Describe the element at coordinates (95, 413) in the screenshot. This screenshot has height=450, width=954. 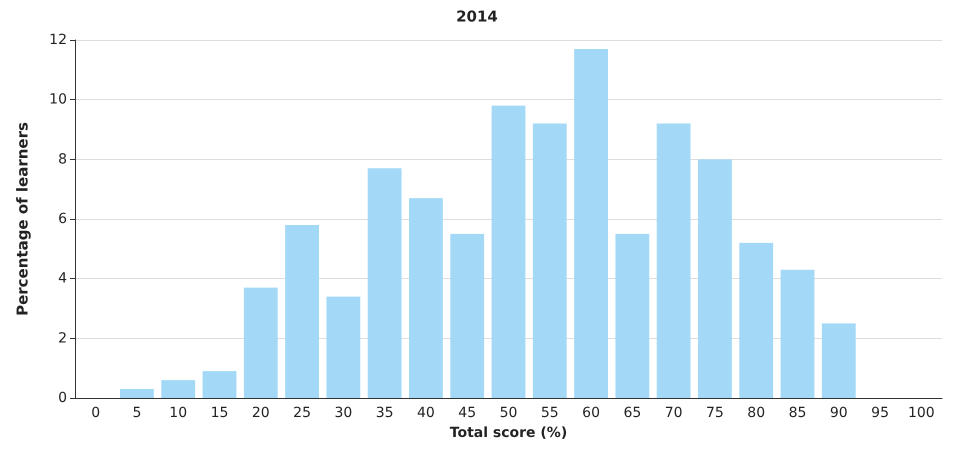
I see `x-tick-label: 0` at that location.